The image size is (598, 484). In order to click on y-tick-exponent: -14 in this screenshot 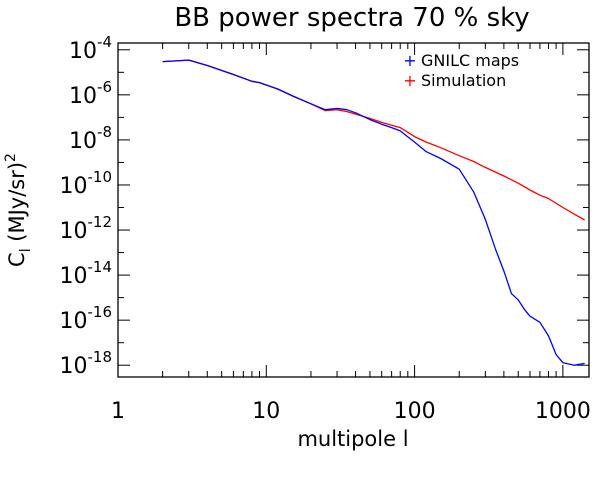, I will do `click(100, 267)`.